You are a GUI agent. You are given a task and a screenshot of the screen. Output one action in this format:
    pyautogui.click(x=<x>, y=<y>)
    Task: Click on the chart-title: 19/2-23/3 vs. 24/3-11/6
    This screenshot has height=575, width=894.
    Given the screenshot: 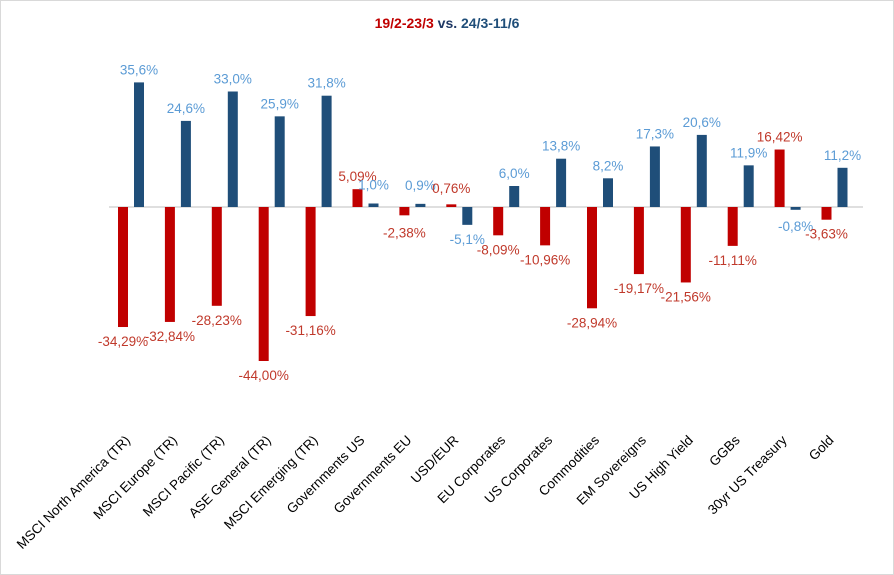 What is the action you would take?
    pyautogui.click(x=447, y=23)
    